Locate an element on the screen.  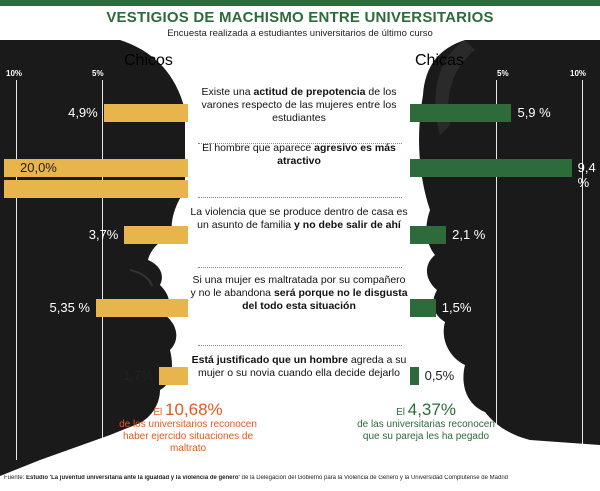
label-chicas-1: 9,4 % is located at coordinates (586, 175).